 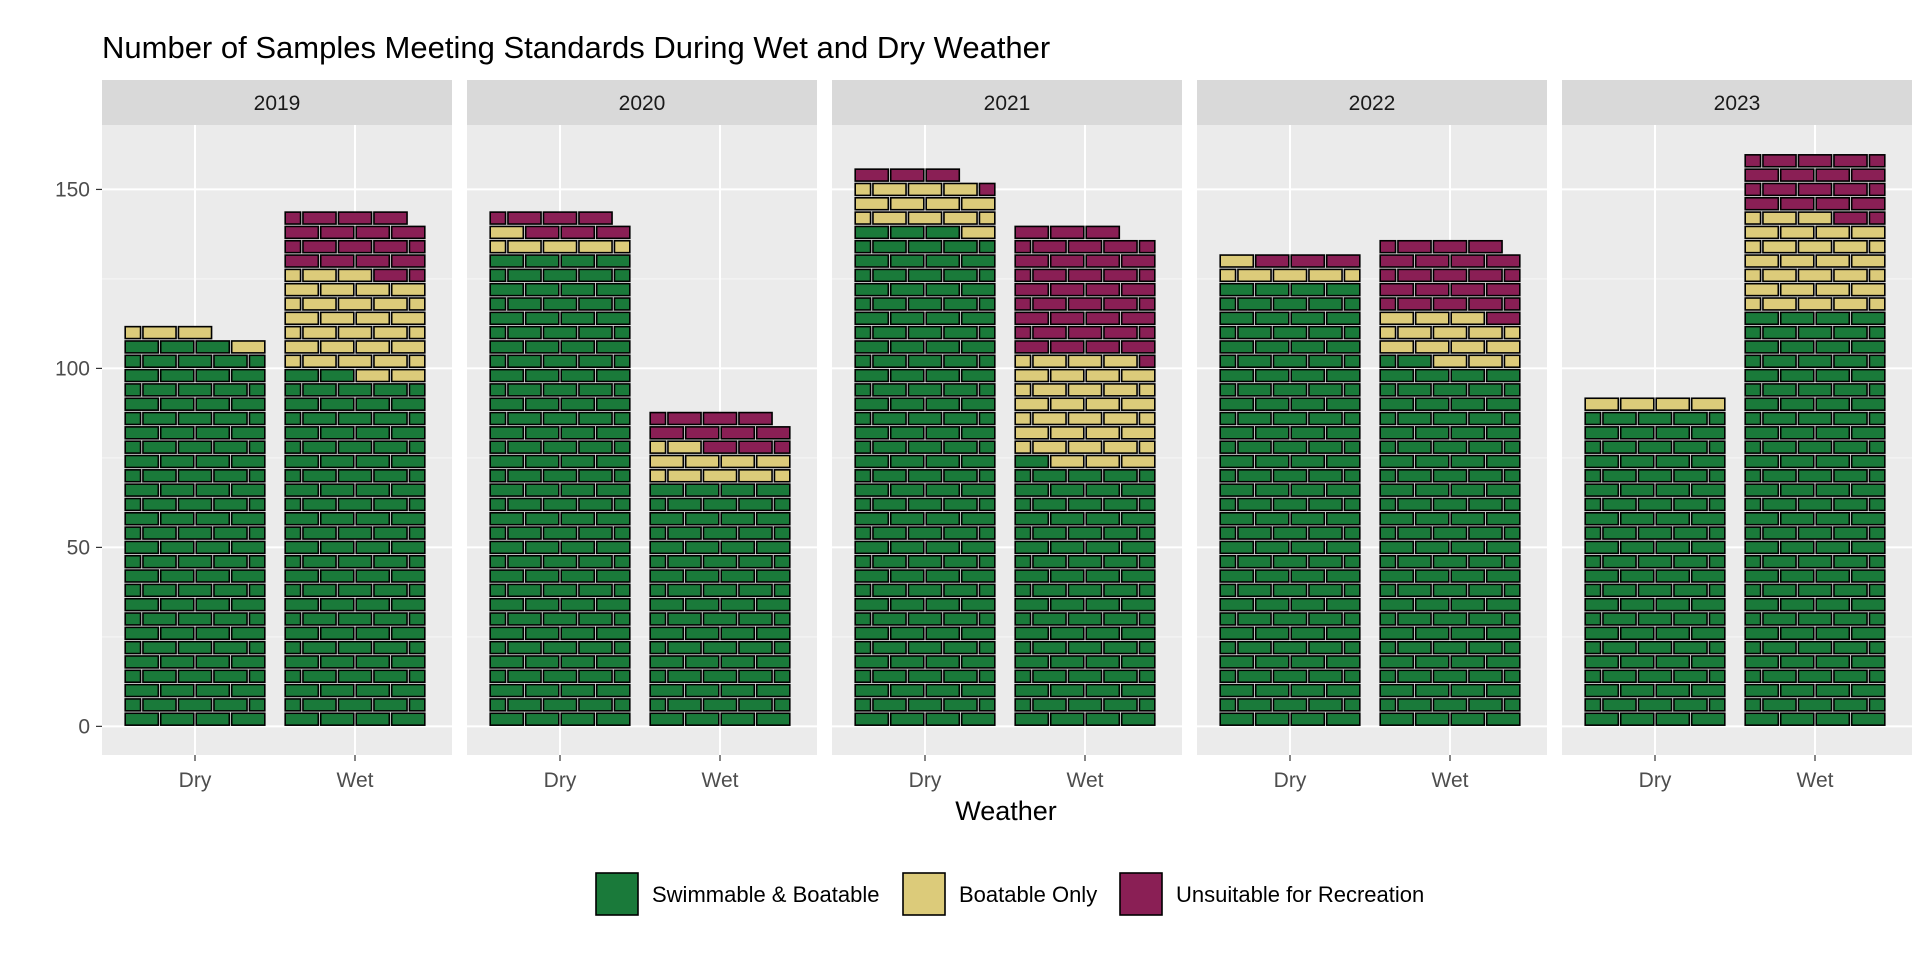 I want to click on legend-swatch, so click(x=1141, y=894).